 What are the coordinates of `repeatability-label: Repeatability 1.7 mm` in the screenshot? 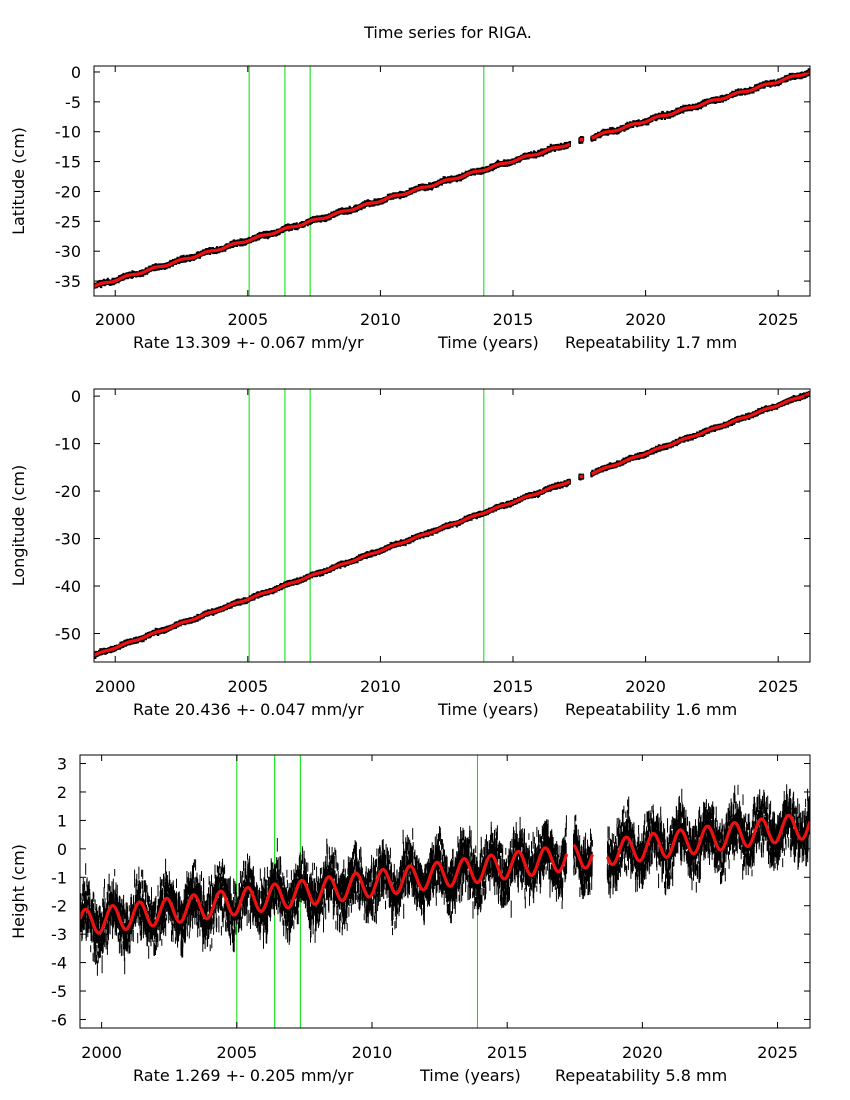 It's located at (651, 342).